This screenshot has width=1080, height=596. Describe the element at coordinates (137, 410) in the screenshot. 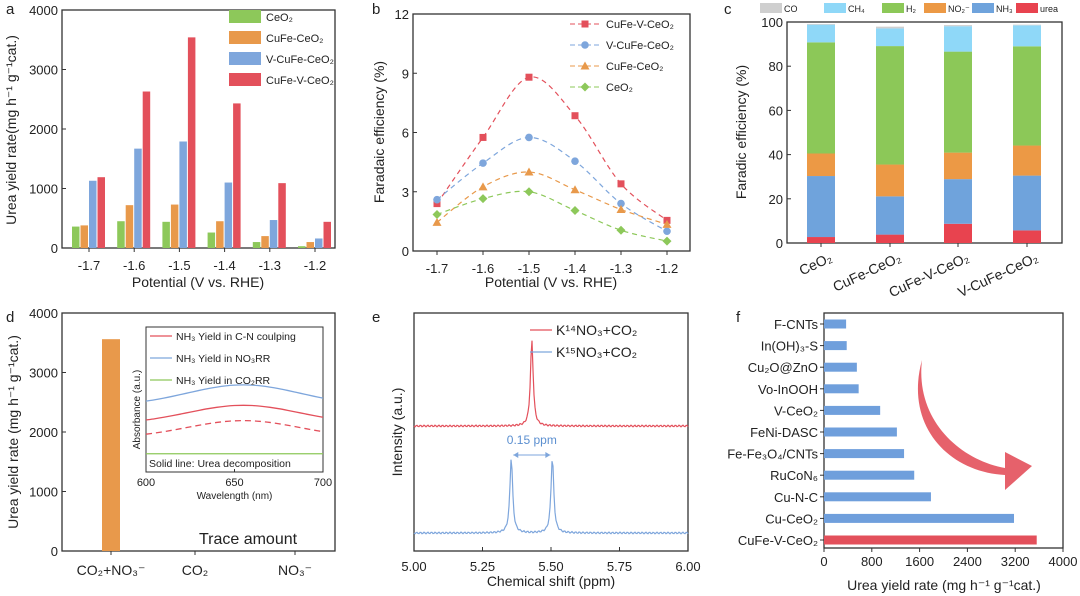

I see `inset-y-axis-label: Absorbance (a.u.)` at that location.